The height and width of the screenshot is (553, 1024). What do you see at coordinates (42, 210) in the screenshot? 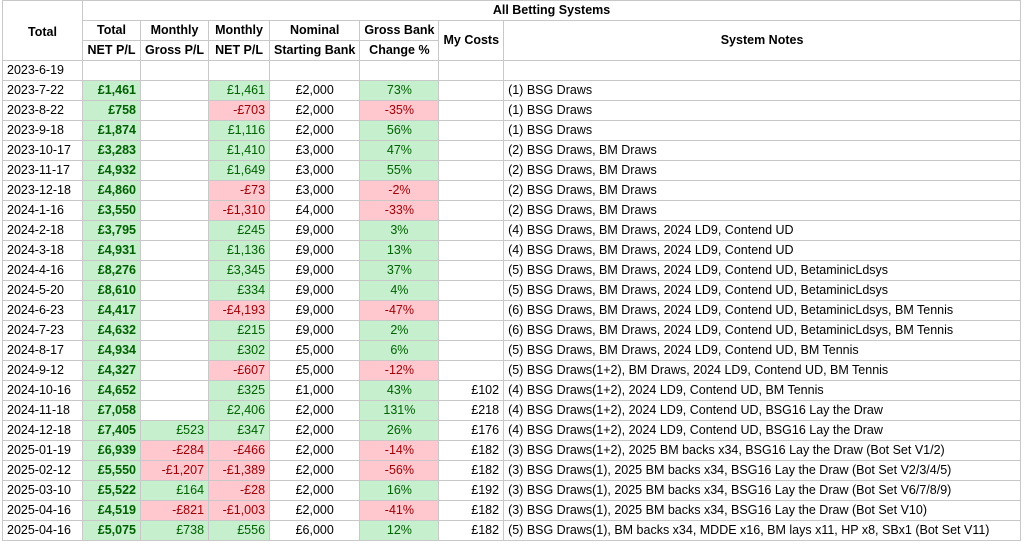
I see `date-cell: 2024-1-16` at bounding box center [42, 210].